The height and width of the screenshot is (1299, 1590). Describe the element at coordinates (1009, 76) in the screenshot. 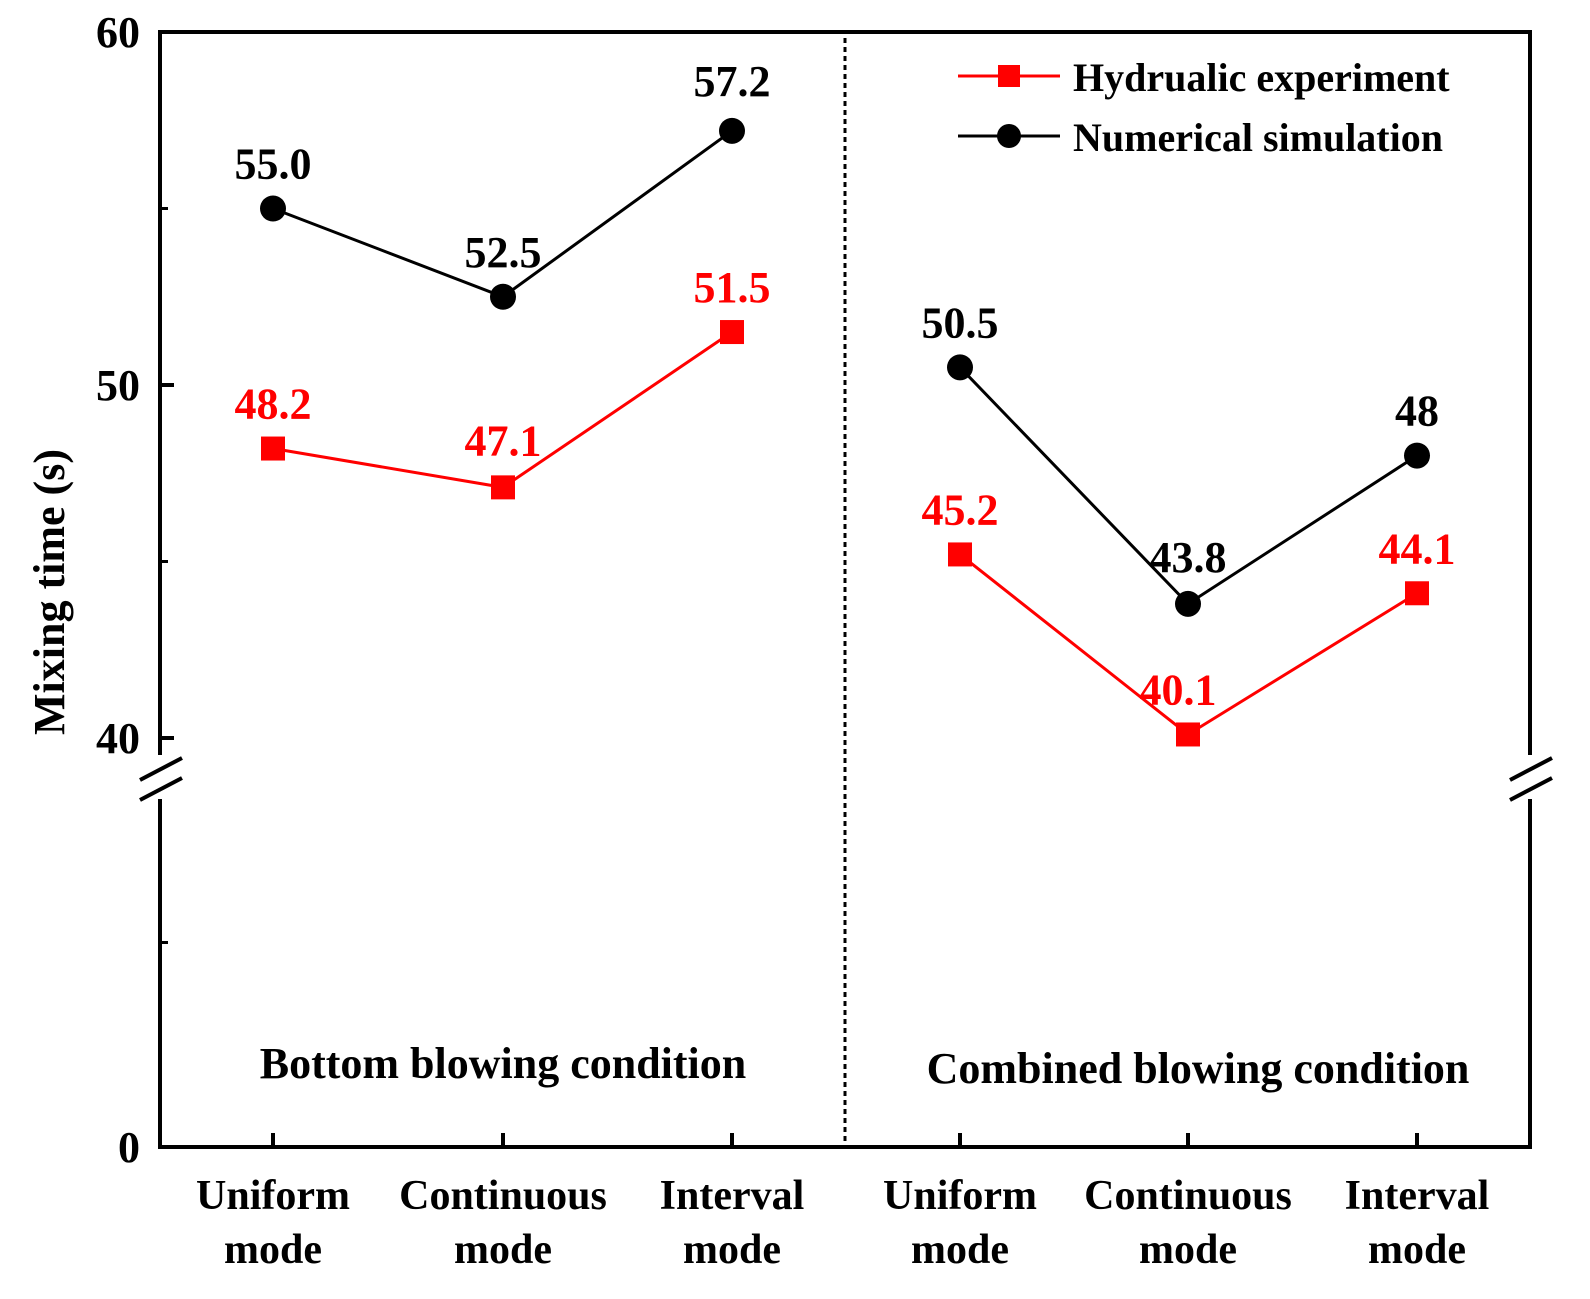

I see `legend-marker-hydraulic` at that location.